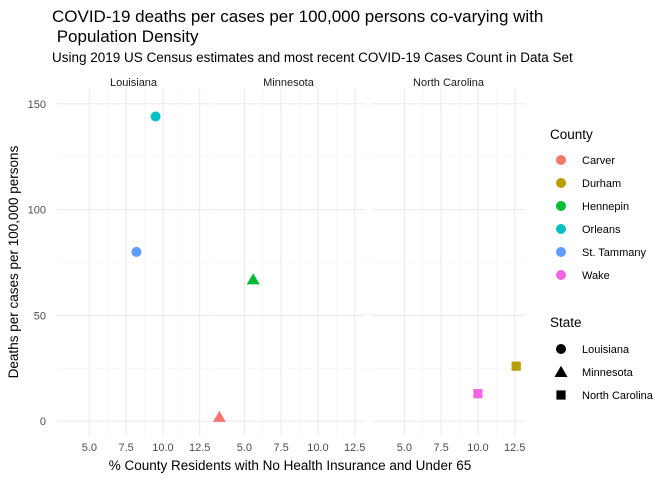  What do you see at coordinates (219, 416) in the screenshot?
I see `data-point-carver` at bounding box center [219, 416].